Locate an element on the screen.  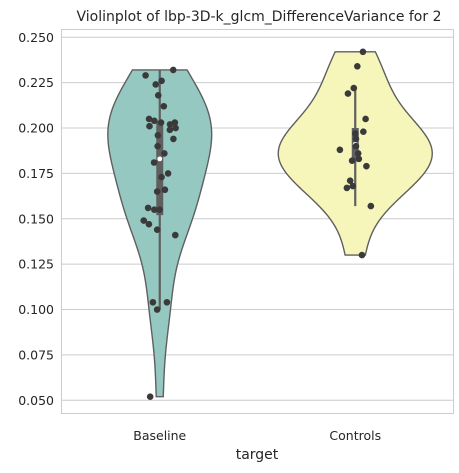
x-tick-label: Baseline is located at coordinates (159, 435).